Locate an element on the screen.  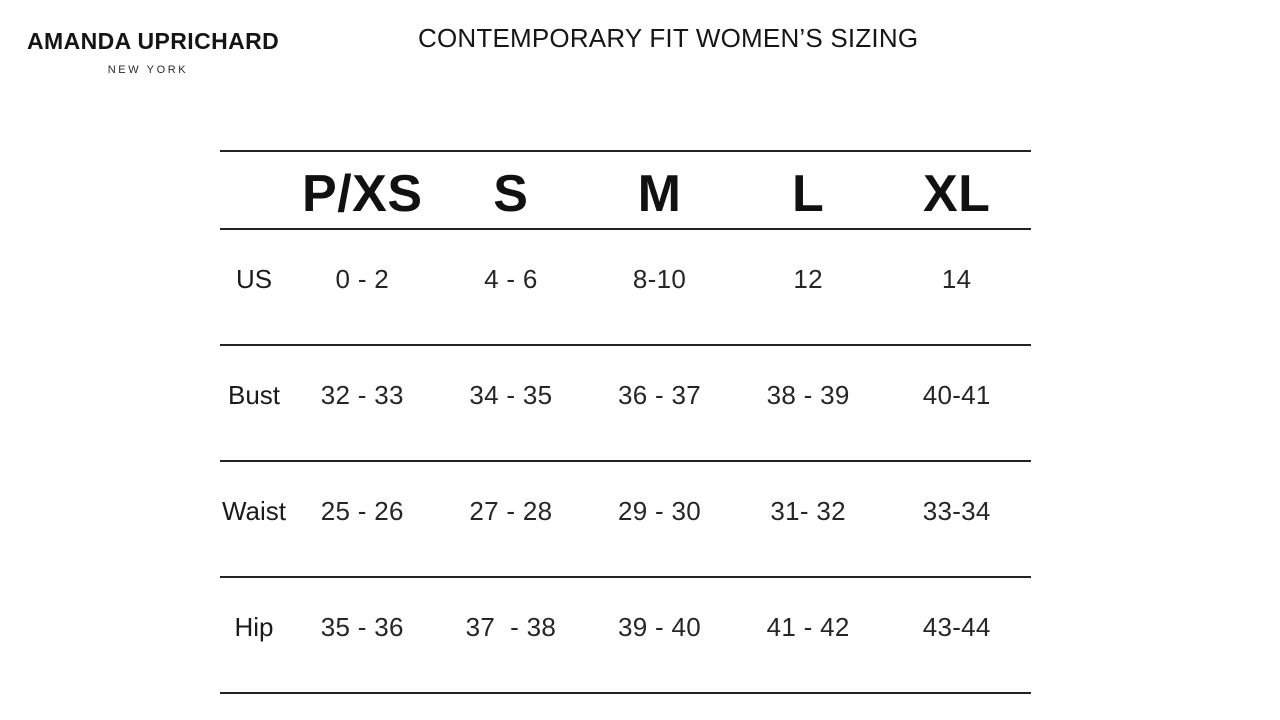
size-value-cell: 37 - 38 is located at coordinates (511, 627).